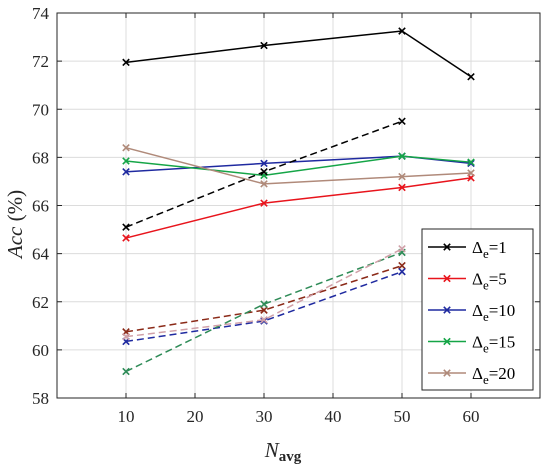 Image resolution: width=550 pixels, height=467 pixels. I want to click on y-tick-label: 64, so click(41, 254).